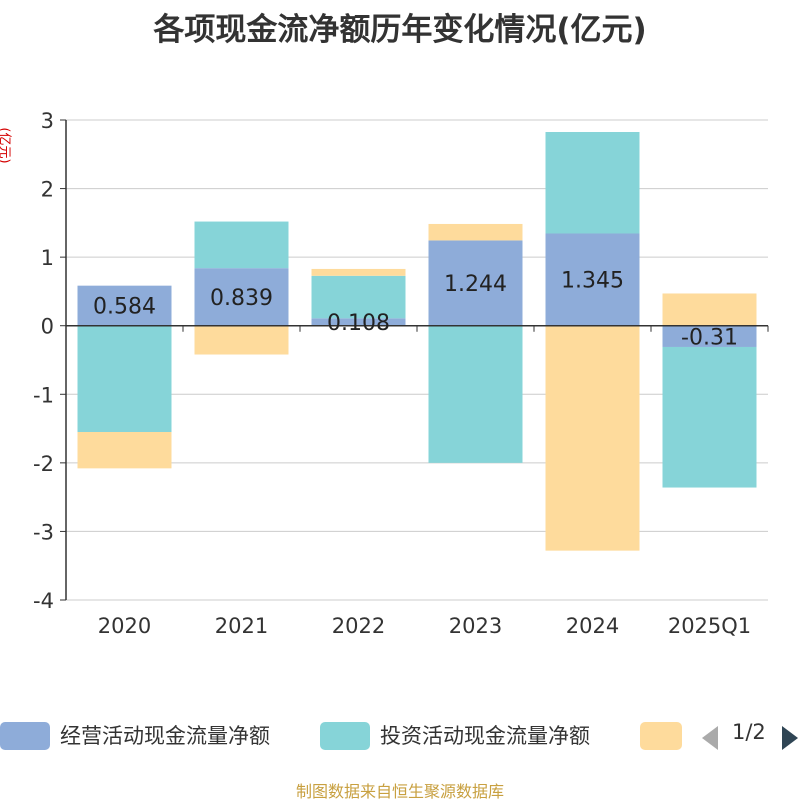  I want to click on bar-1-2021, so click(241, 297).